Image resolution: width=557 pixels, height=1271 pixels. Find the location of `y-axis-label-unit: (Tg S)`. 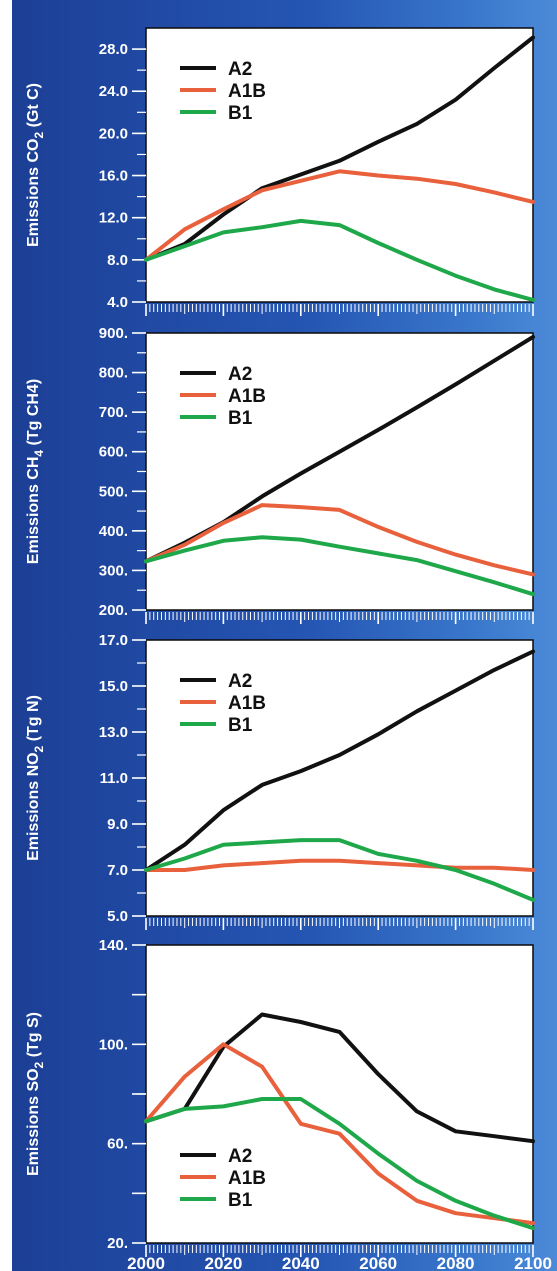

y-axis-label-unit: (Tg S) is located at coordinates (33, 1037).